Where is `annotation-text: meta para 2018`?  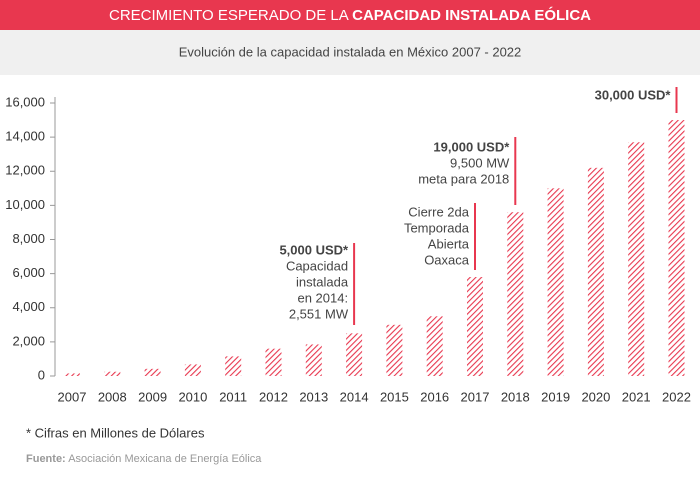 annotation-text: meta para 2018 is located at coordinates (463, 178).